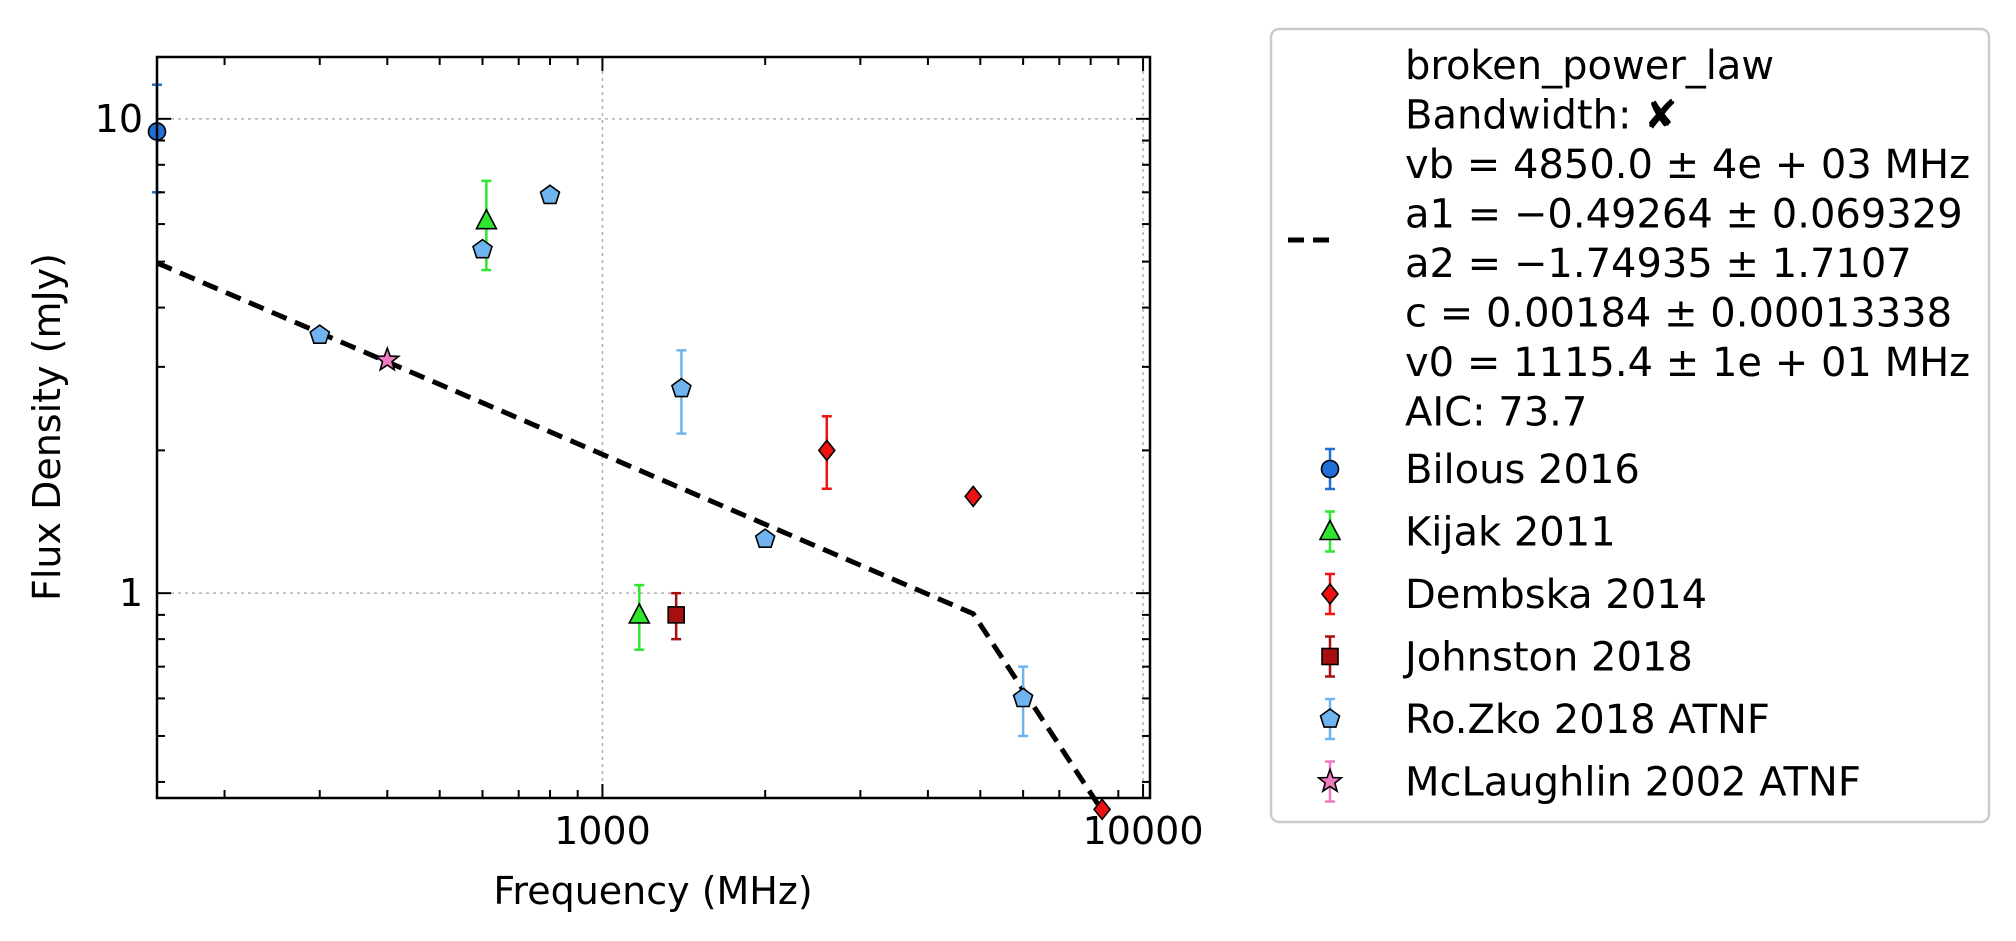 This screenshot has width=2016, height=941. I want to click on y-tick-label: 10, so click(119, 119).